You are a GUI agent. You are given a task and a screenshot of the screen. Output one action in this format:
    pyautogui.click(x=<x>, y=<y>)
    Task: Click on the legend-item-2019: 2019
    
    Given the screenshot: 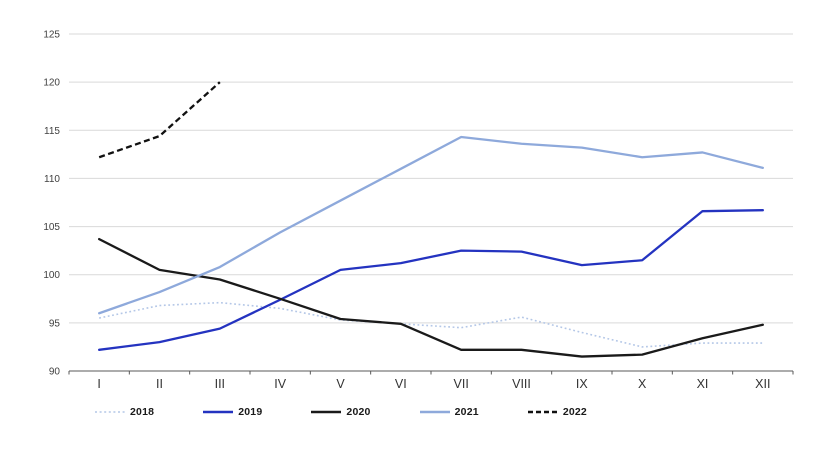 What is the action you would take?
    pyautogui.click(x=232, y=412)
    